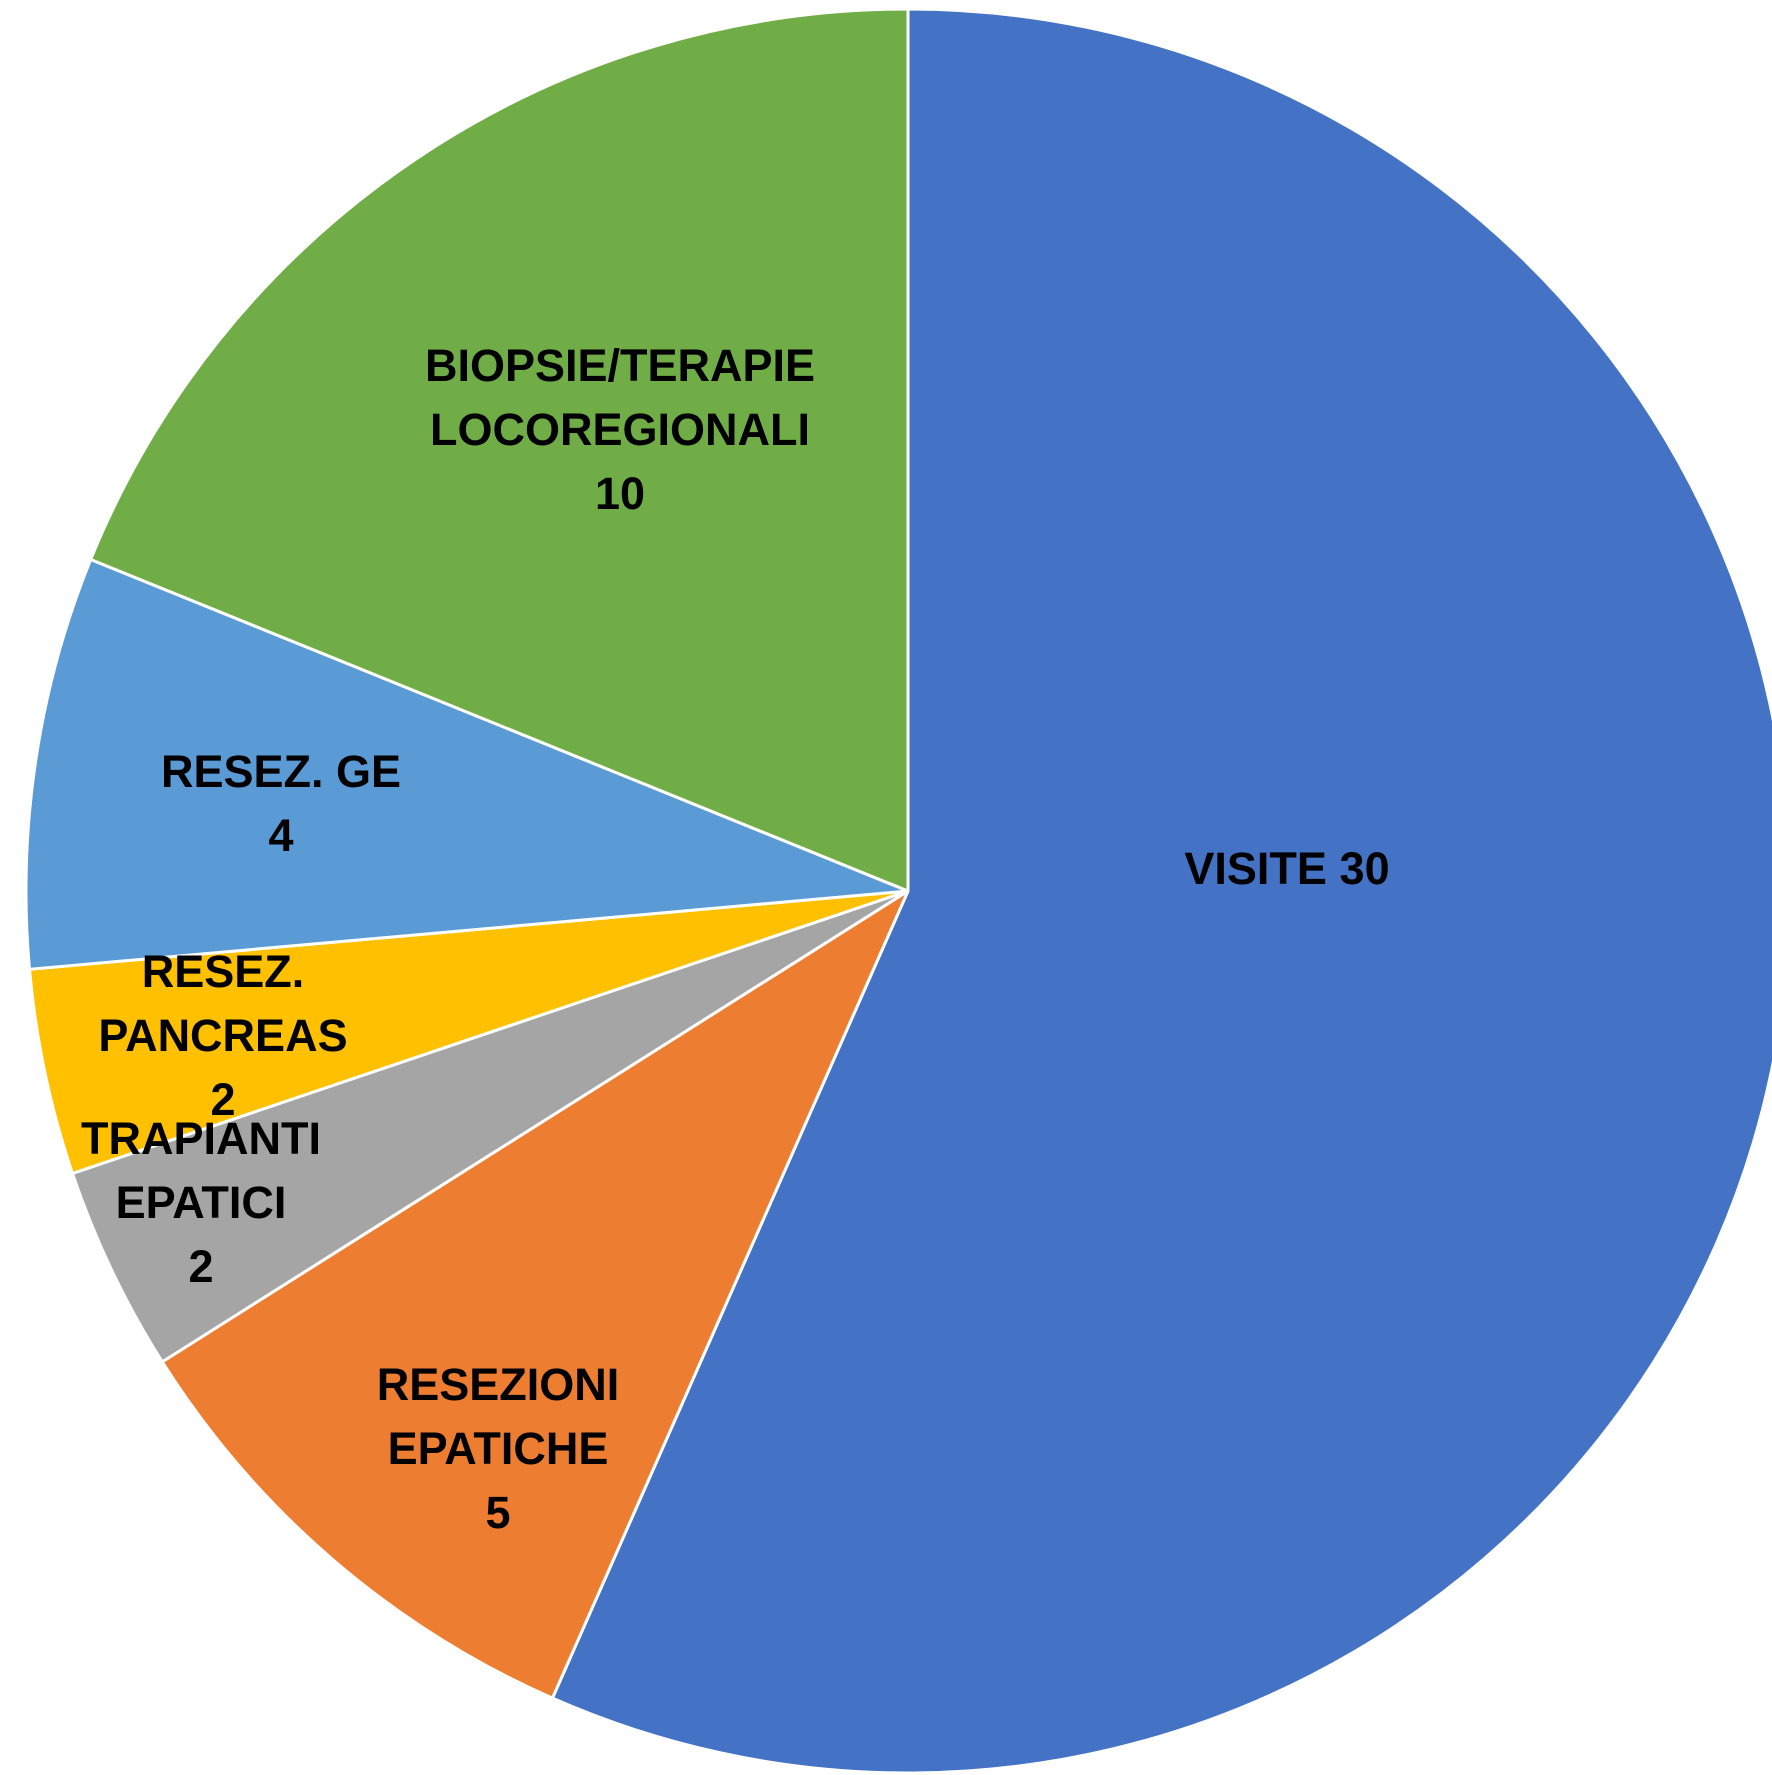  I want to click on slice-label: BIOPSIE/TERAPIE LOCOREGIONALI 10, so click(620, 430).